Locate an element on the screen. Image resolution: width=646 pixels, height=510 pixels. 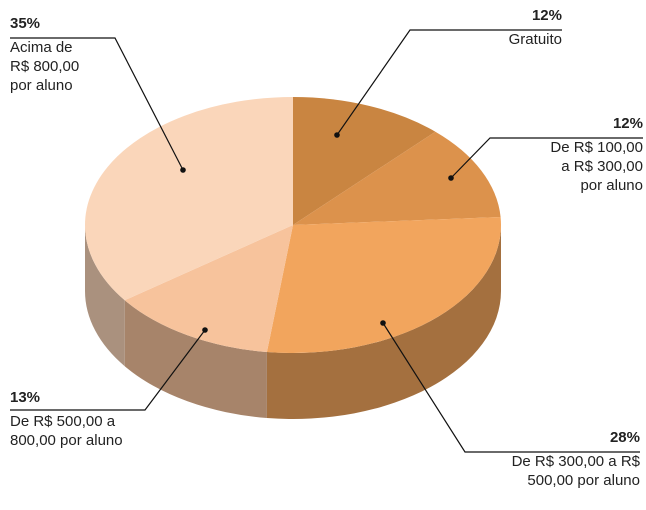
slice-label: 35% Acima de R$ 800,00 por aluno is located at coordinates (44, 54).